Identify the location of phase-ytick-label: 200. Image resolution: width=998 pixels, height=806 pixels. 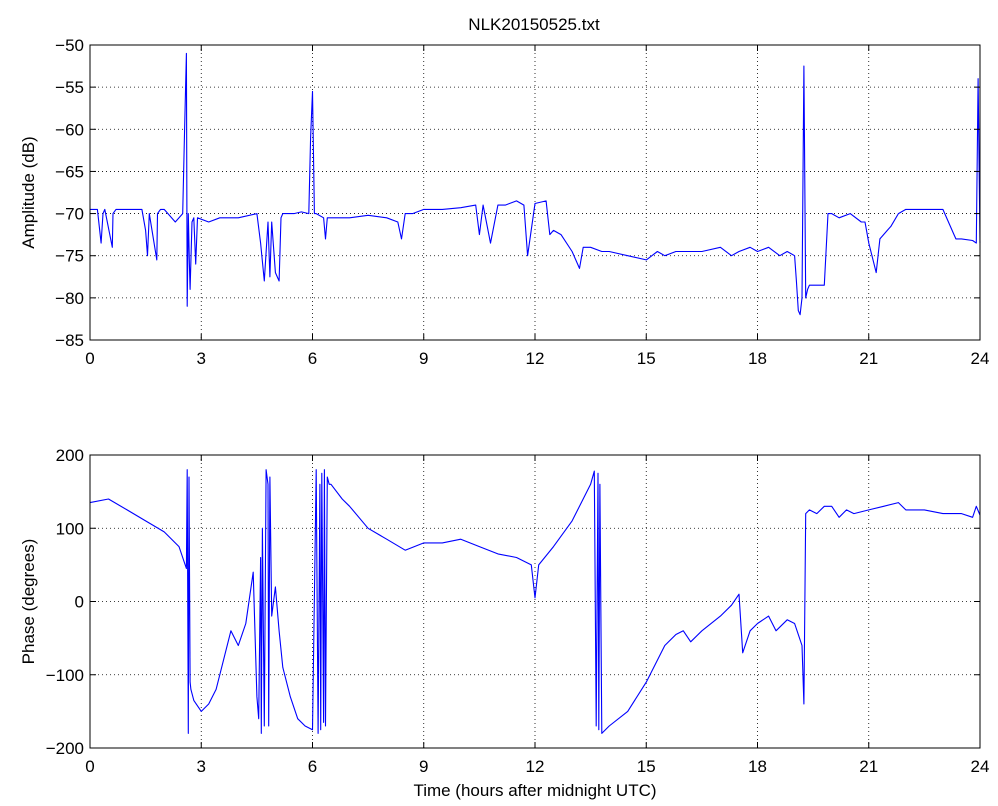
(70, 455).